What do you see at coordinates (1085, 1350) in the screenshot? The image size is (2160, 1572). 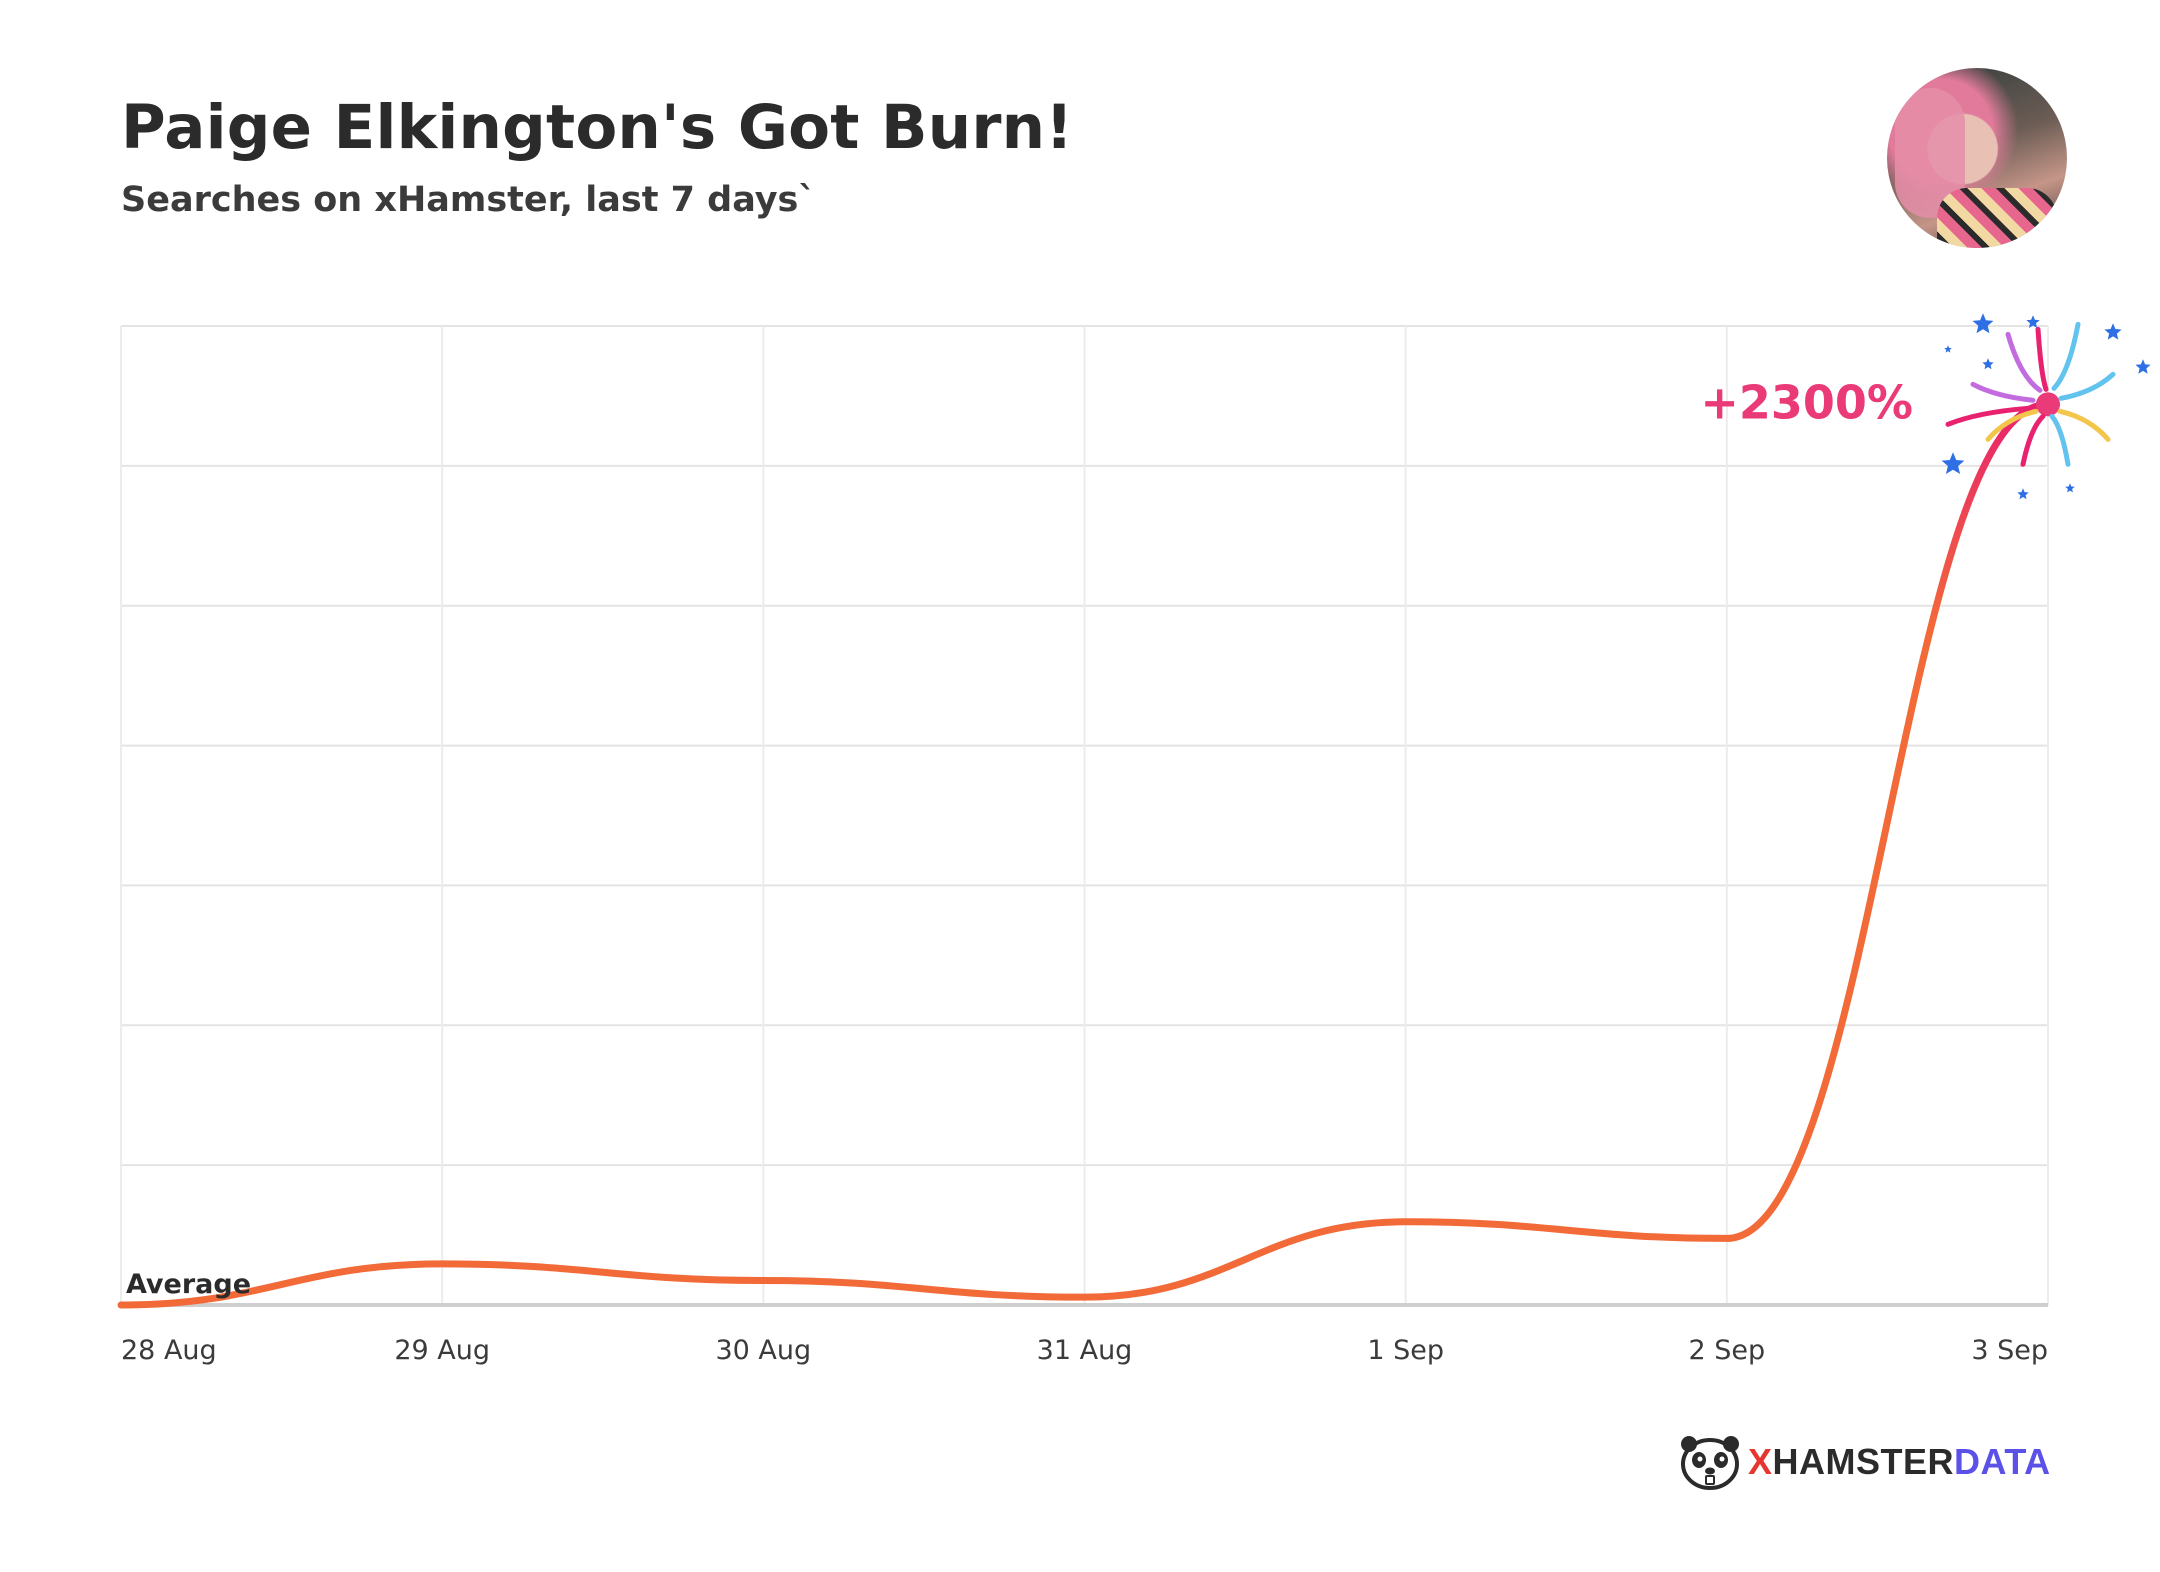 I see `x-tick-label: 31 Aug` at bounding box center [1085, 1350].